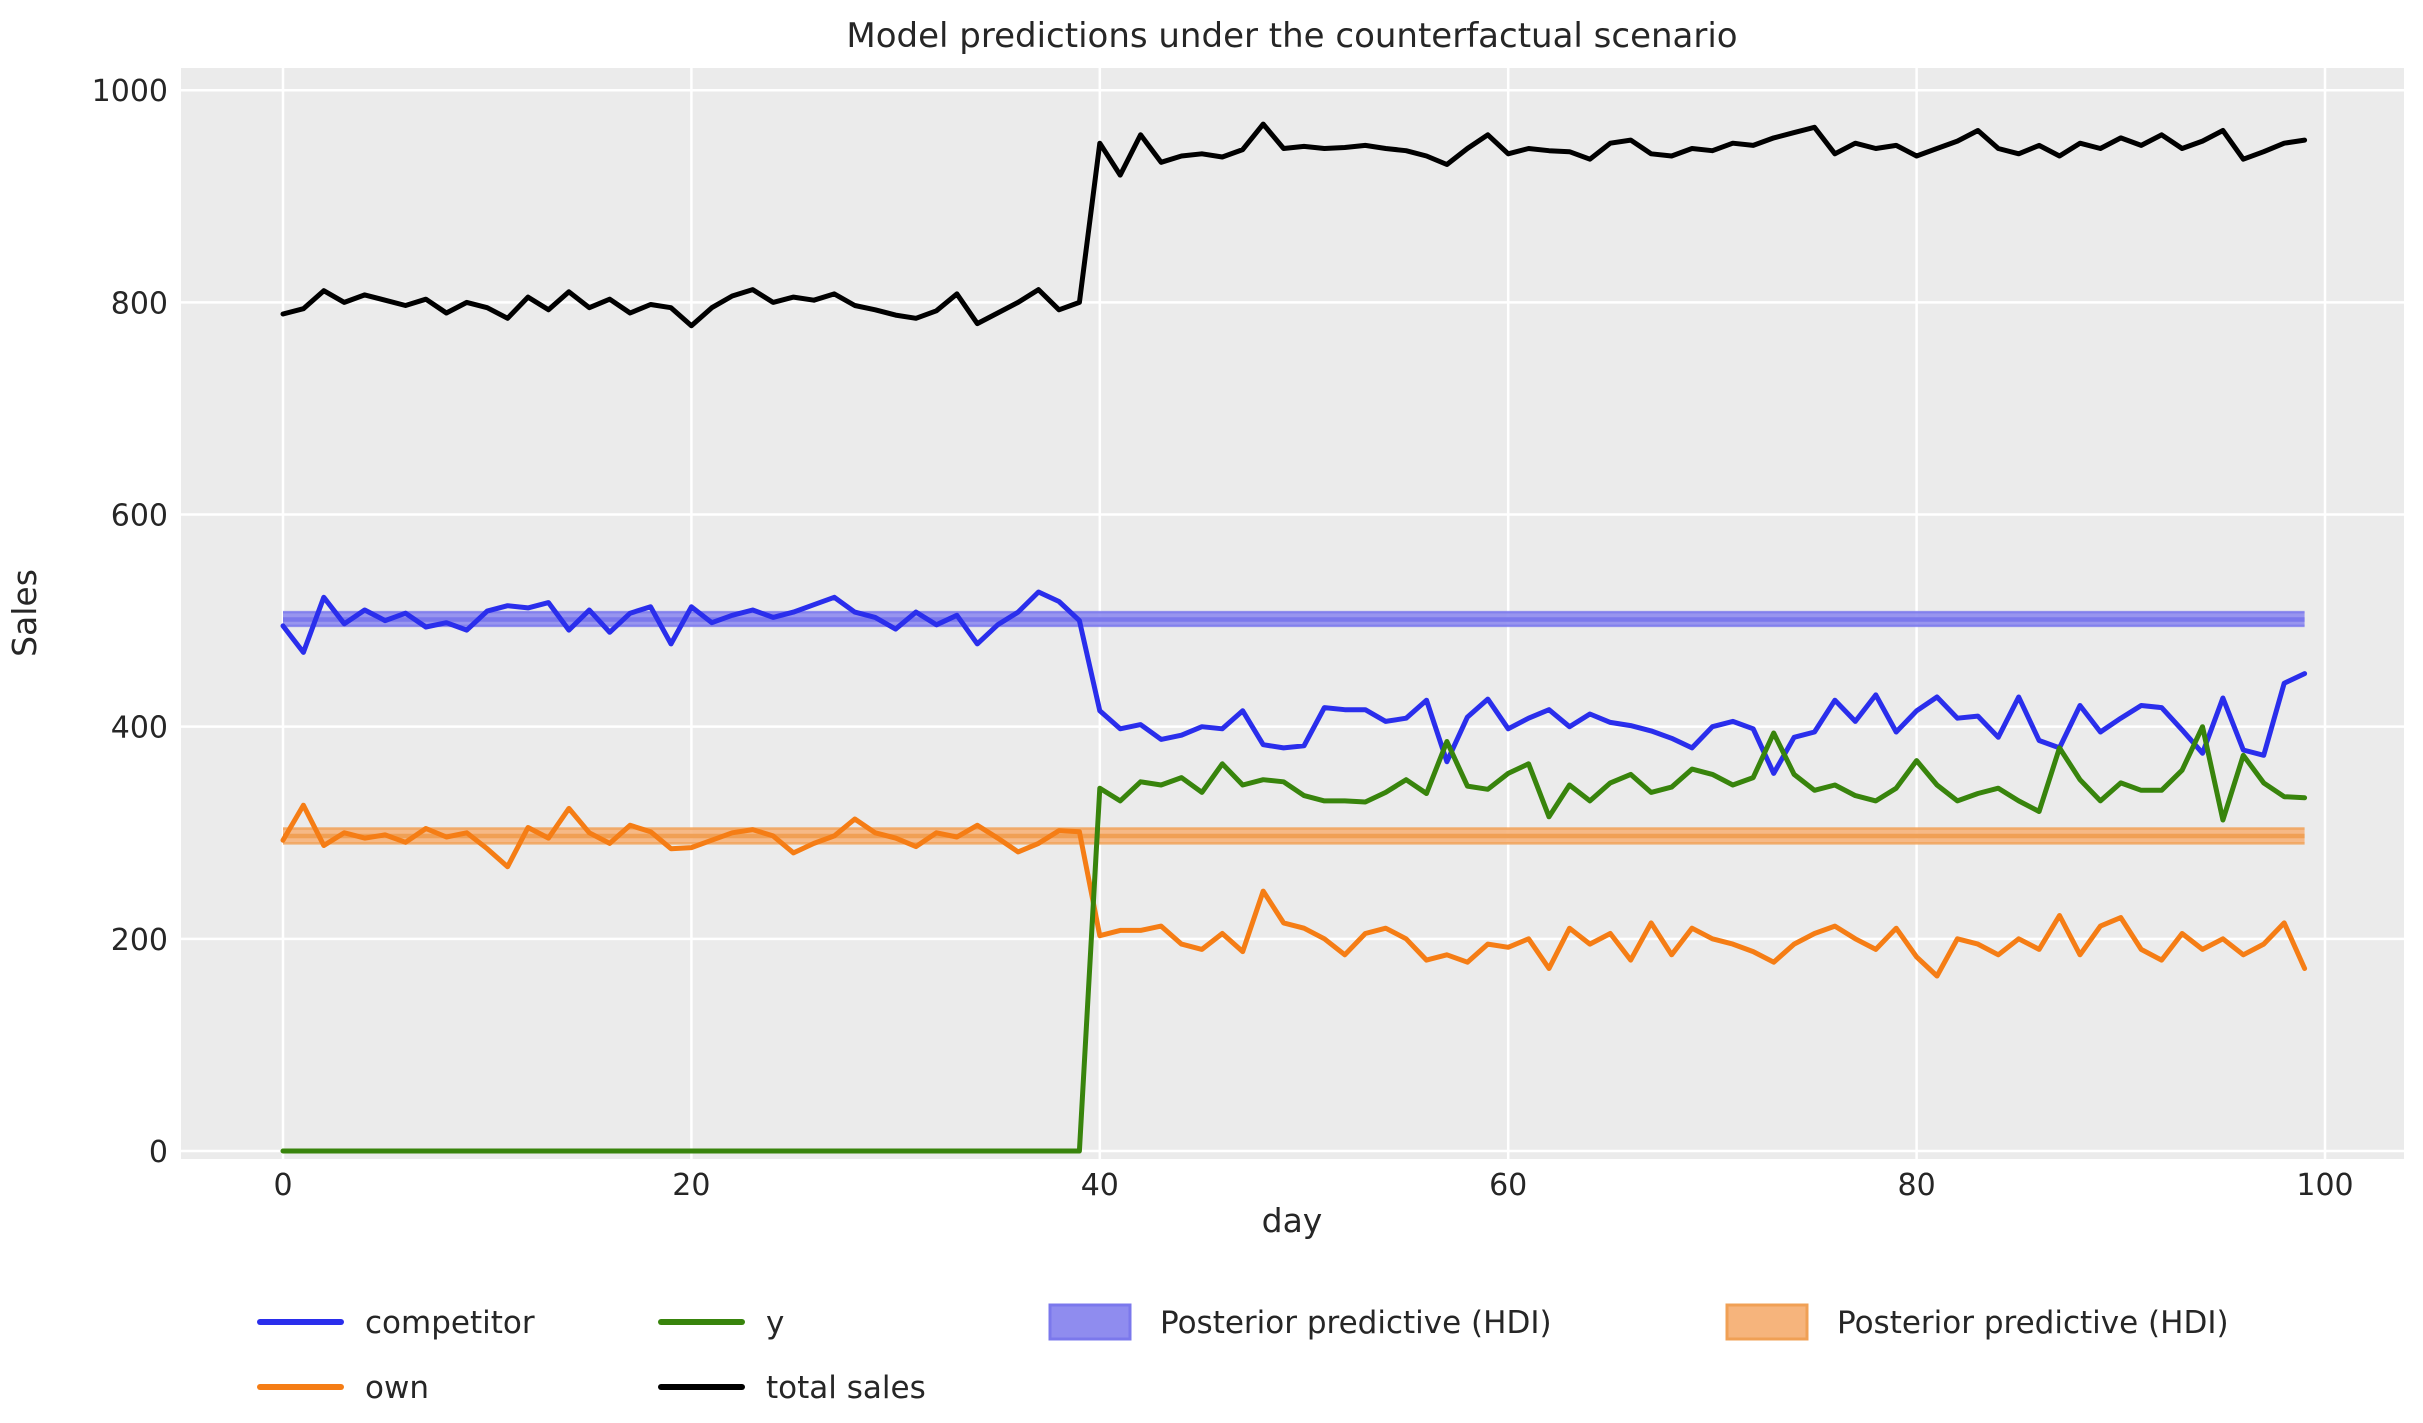 This screenshot has width=2423, height=1423. I want to click on x-tick-label: 20, so click(691, 1185).